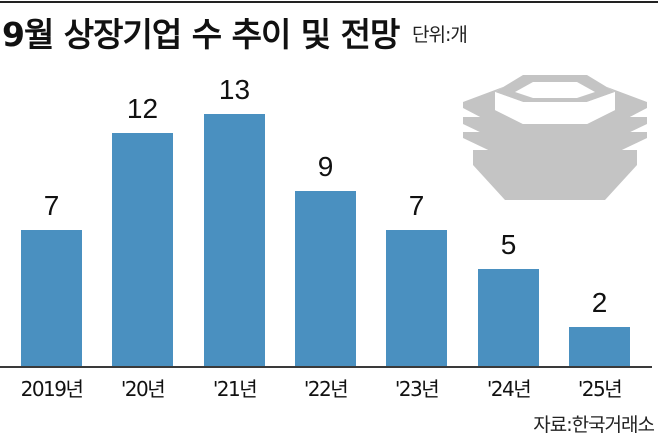 The width and height of the screenshot is (658, 441). What do you see at coordinates (599, 302) in the screenshot?
I see `value-label: 2` at bounding box center [599, 302].